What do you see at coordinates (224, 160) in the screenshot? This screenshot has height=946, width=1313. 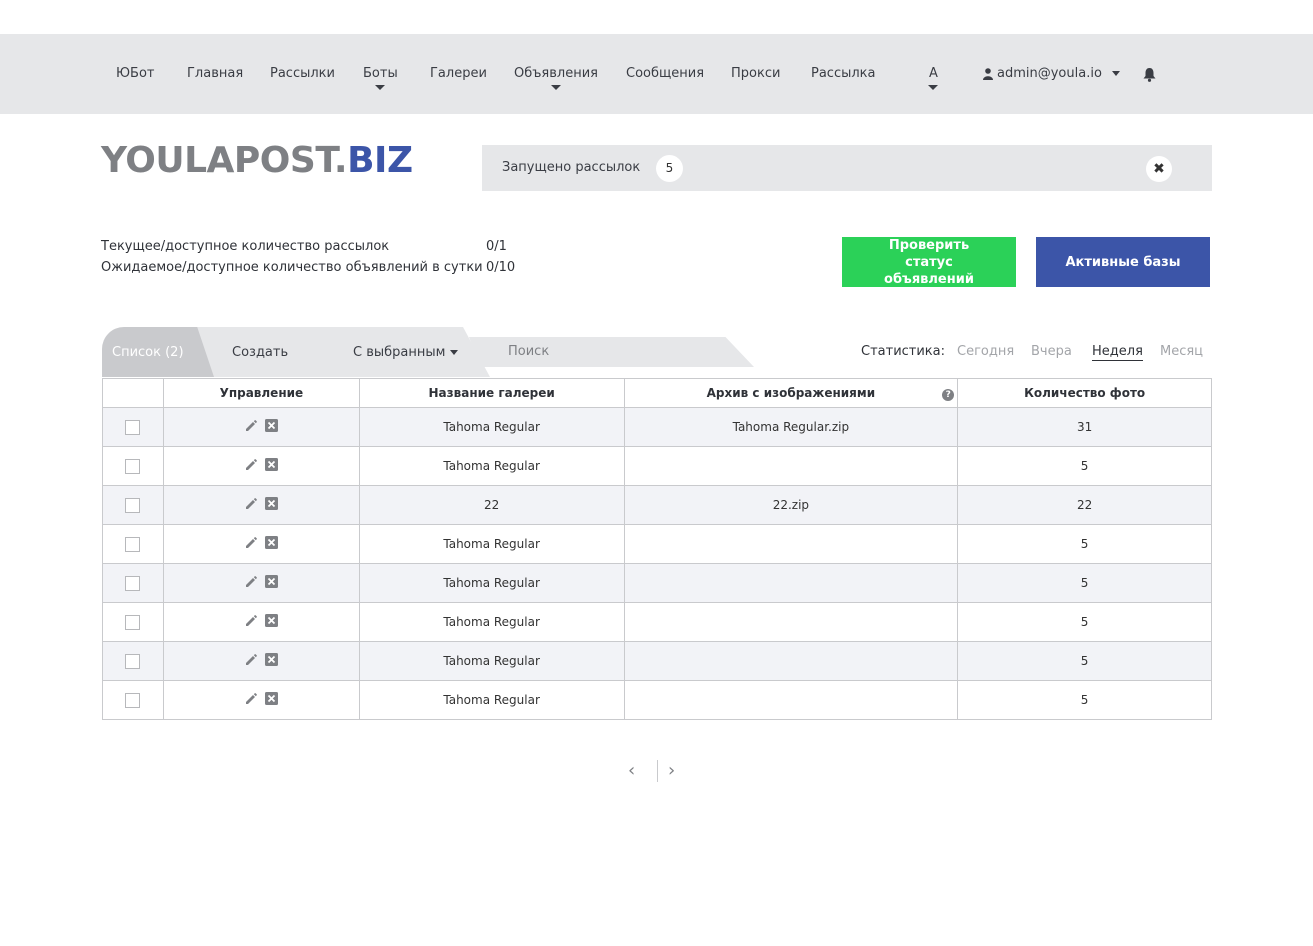 I see `logo-part-1: YOULAPOST.` at bounding box center [224, 160].